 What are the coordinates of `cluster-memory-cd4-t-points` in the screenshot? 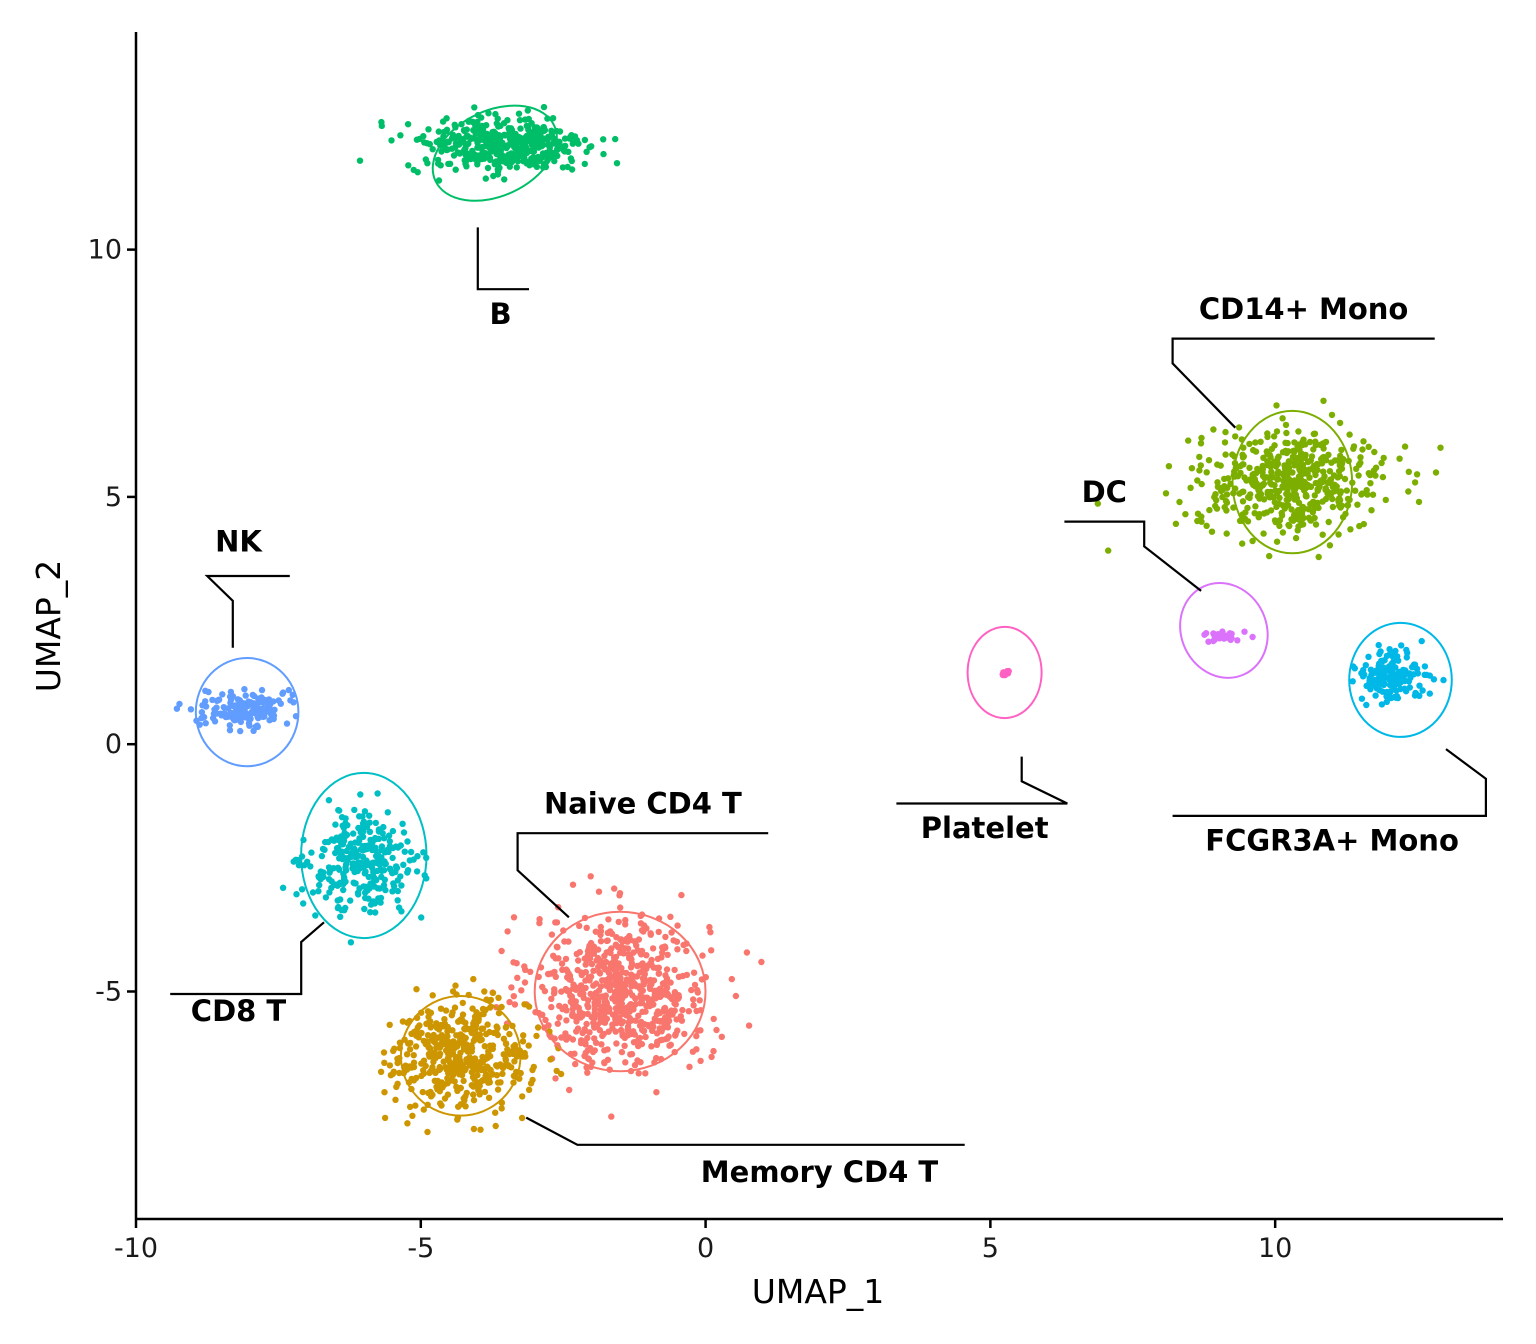 It's located at (471, 1055).